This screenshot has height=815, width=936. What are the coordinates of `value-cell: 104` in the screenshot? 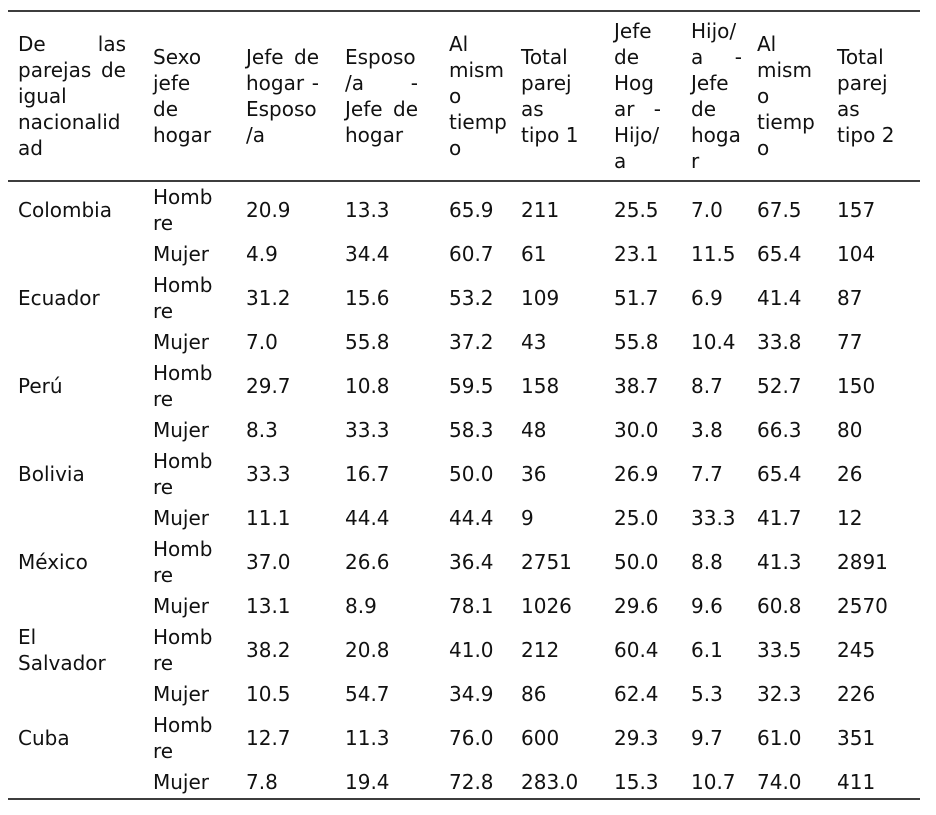 It's located at (856, 254).